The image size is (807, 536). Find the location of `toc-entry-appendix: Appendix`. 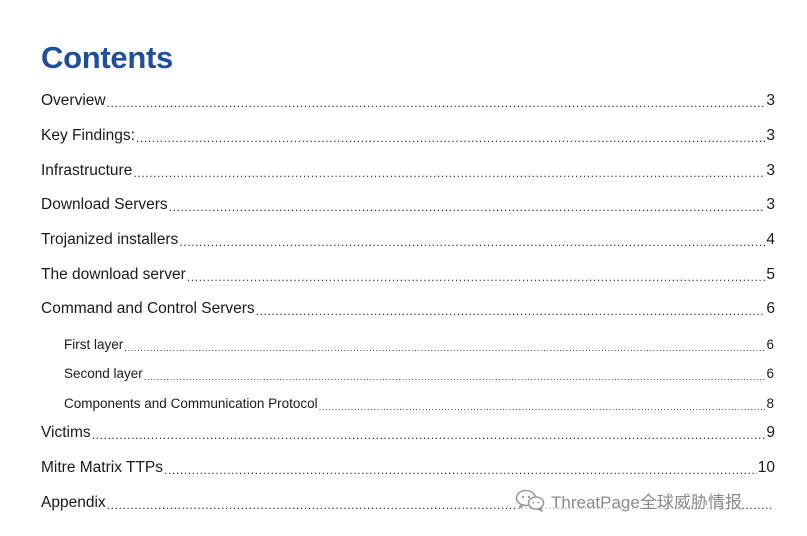

toc-entry-appendix: Appendix is located at coordinates (408, 503).